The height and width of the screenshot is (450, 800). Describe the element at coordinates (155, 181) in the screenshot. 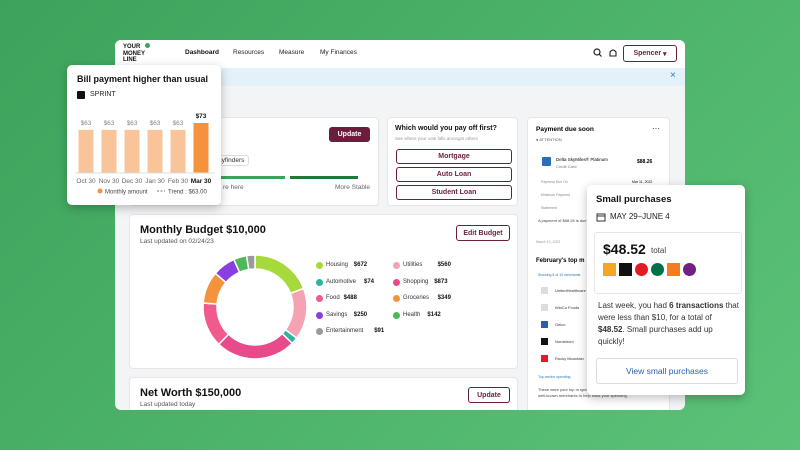

I see `category-label: Jan 30` at that location.